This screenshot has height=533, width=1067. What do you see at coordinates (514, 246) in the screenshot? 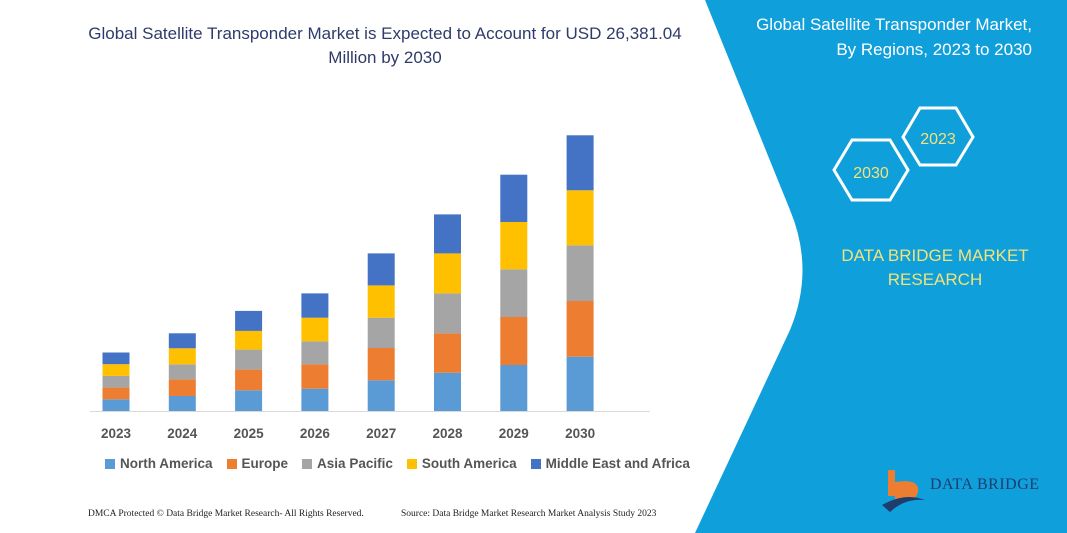
I see `bar-segment-2029-south-america` at bounding box center [514, 246].